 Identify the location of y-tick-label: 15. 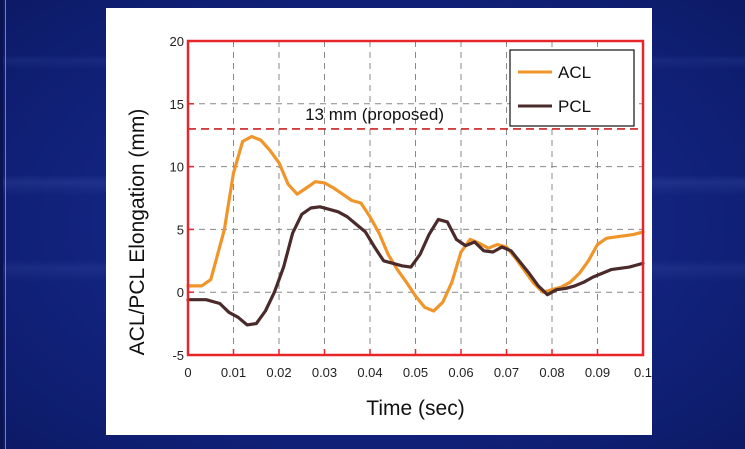
(177, 104).